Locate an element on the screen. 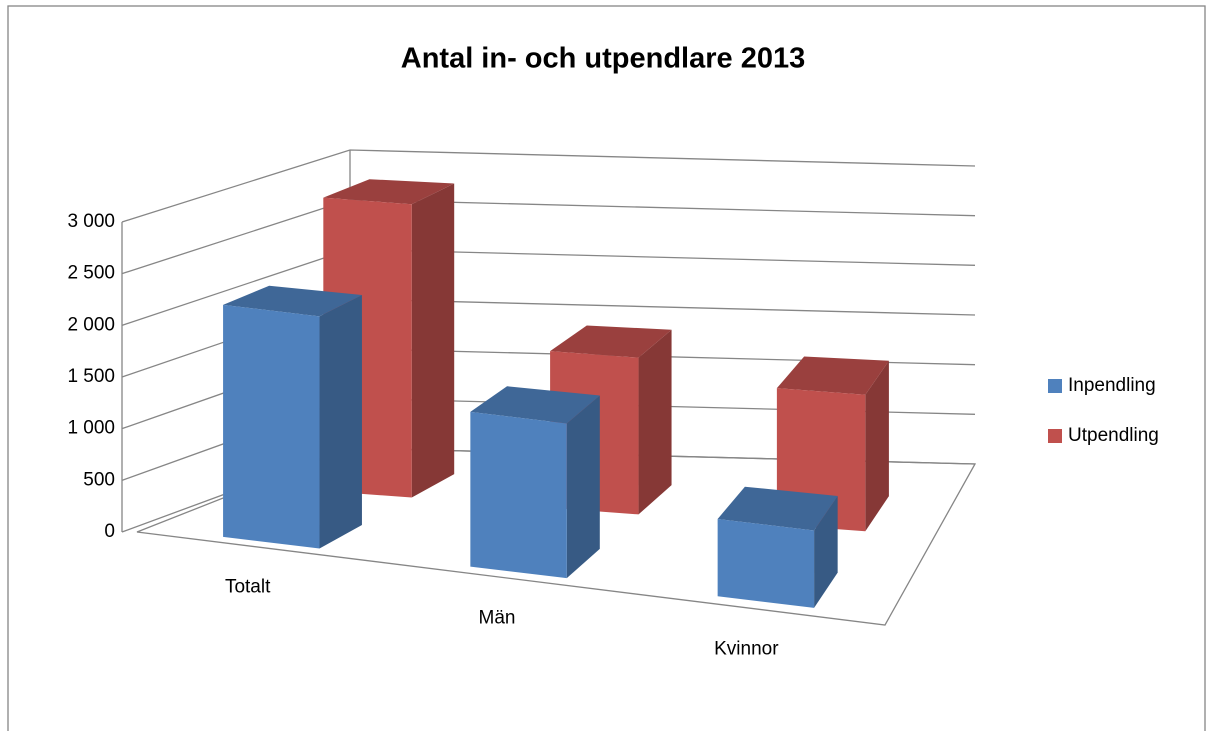 The width and height of the screenshot is (1206, 731). x-tick-label: Totalt is located at coordinates (248, 587).